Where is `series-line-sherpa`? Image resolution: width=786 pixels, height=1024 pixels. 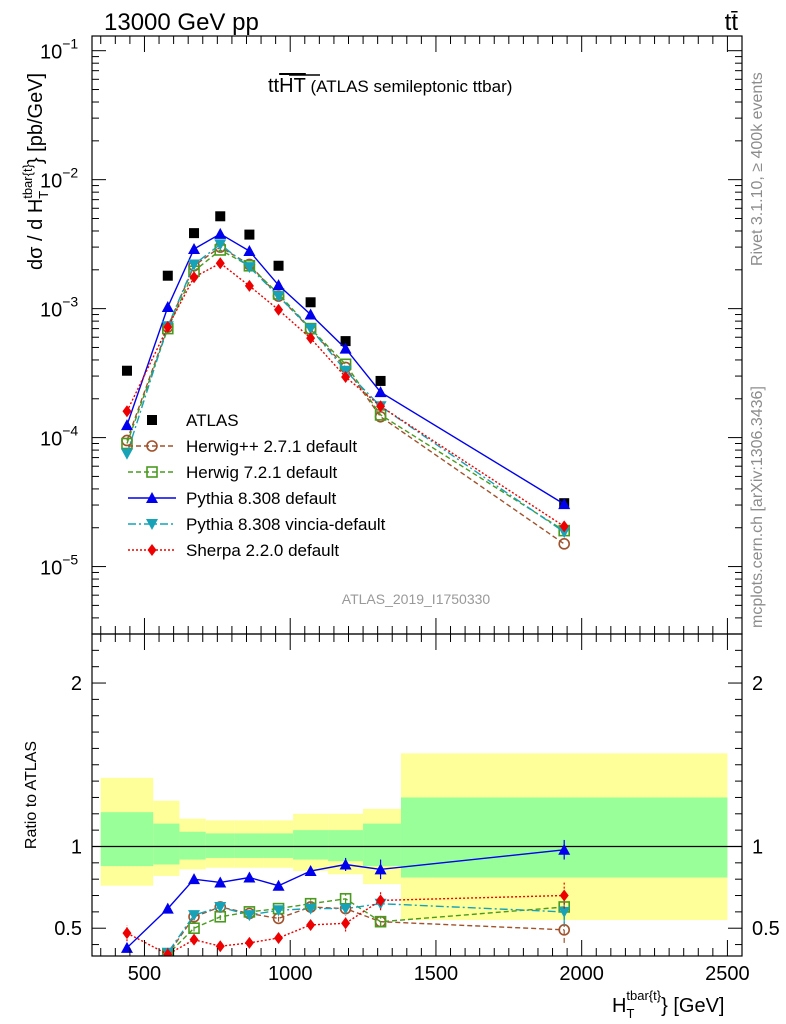 series-line-sherpa is located at coordinates (345, 394).